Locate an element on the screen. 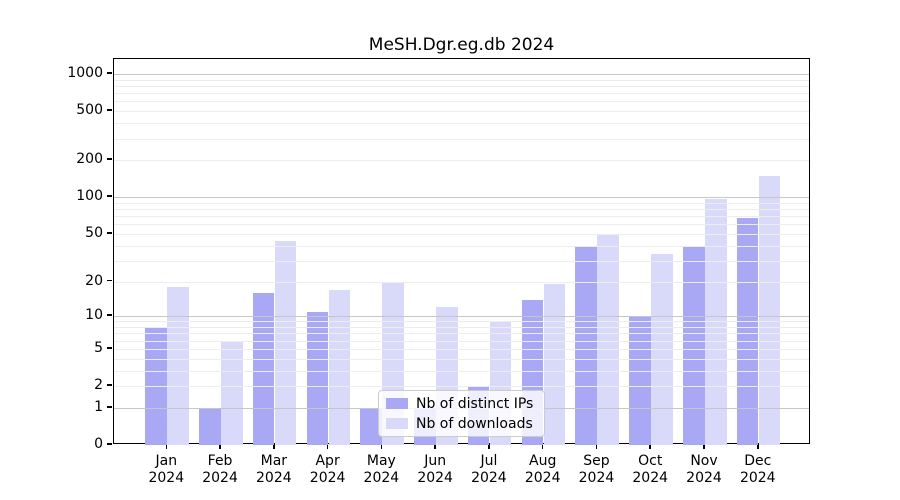 This screenshot has height=500, width=900. x-axis-tick-label: Apr 2024 is located at coordinates (328, 470).